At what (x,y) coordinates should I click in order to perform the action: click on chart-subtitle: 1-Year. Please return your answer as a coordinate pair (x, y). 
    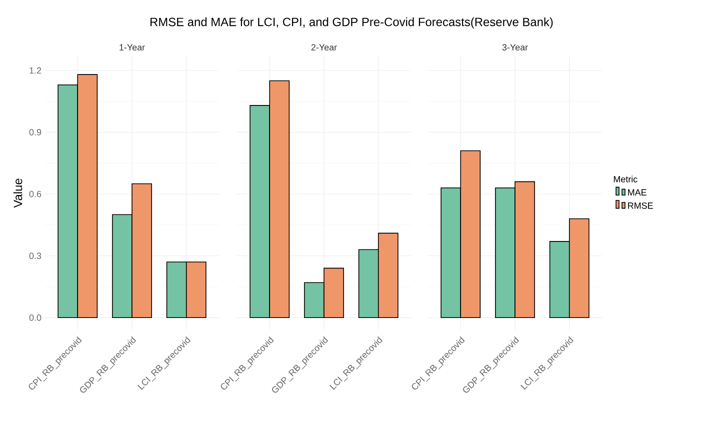
    Looking at the image, I should click on (132, 47).